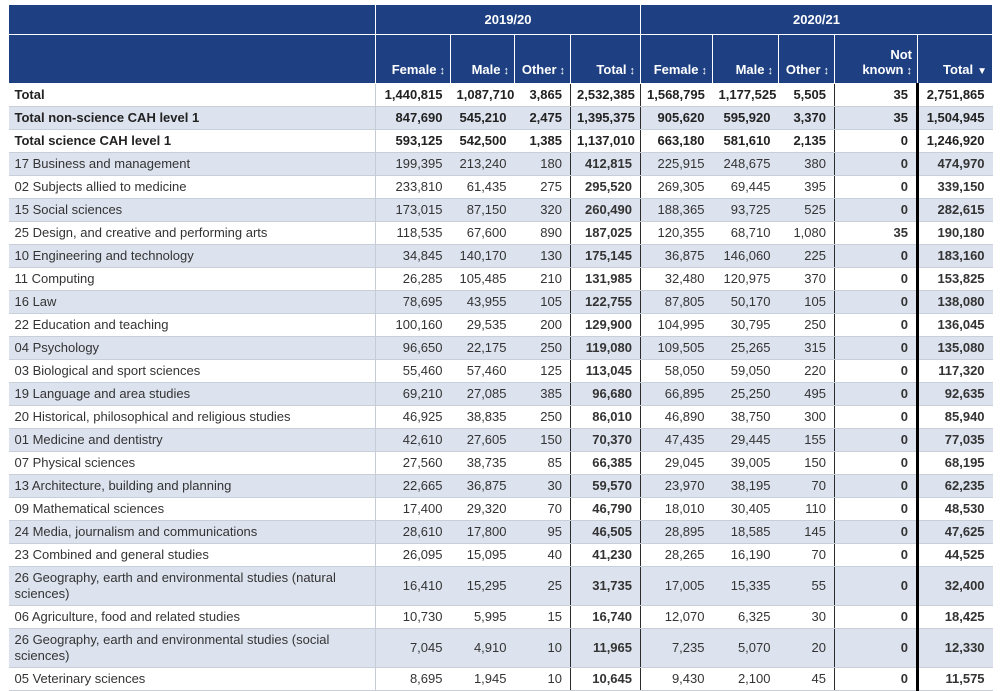 Image resolution: width=1000 pixels, height=691 pixels. I want to click on cell-female-2019-20: 26,095, so click(413, 555).